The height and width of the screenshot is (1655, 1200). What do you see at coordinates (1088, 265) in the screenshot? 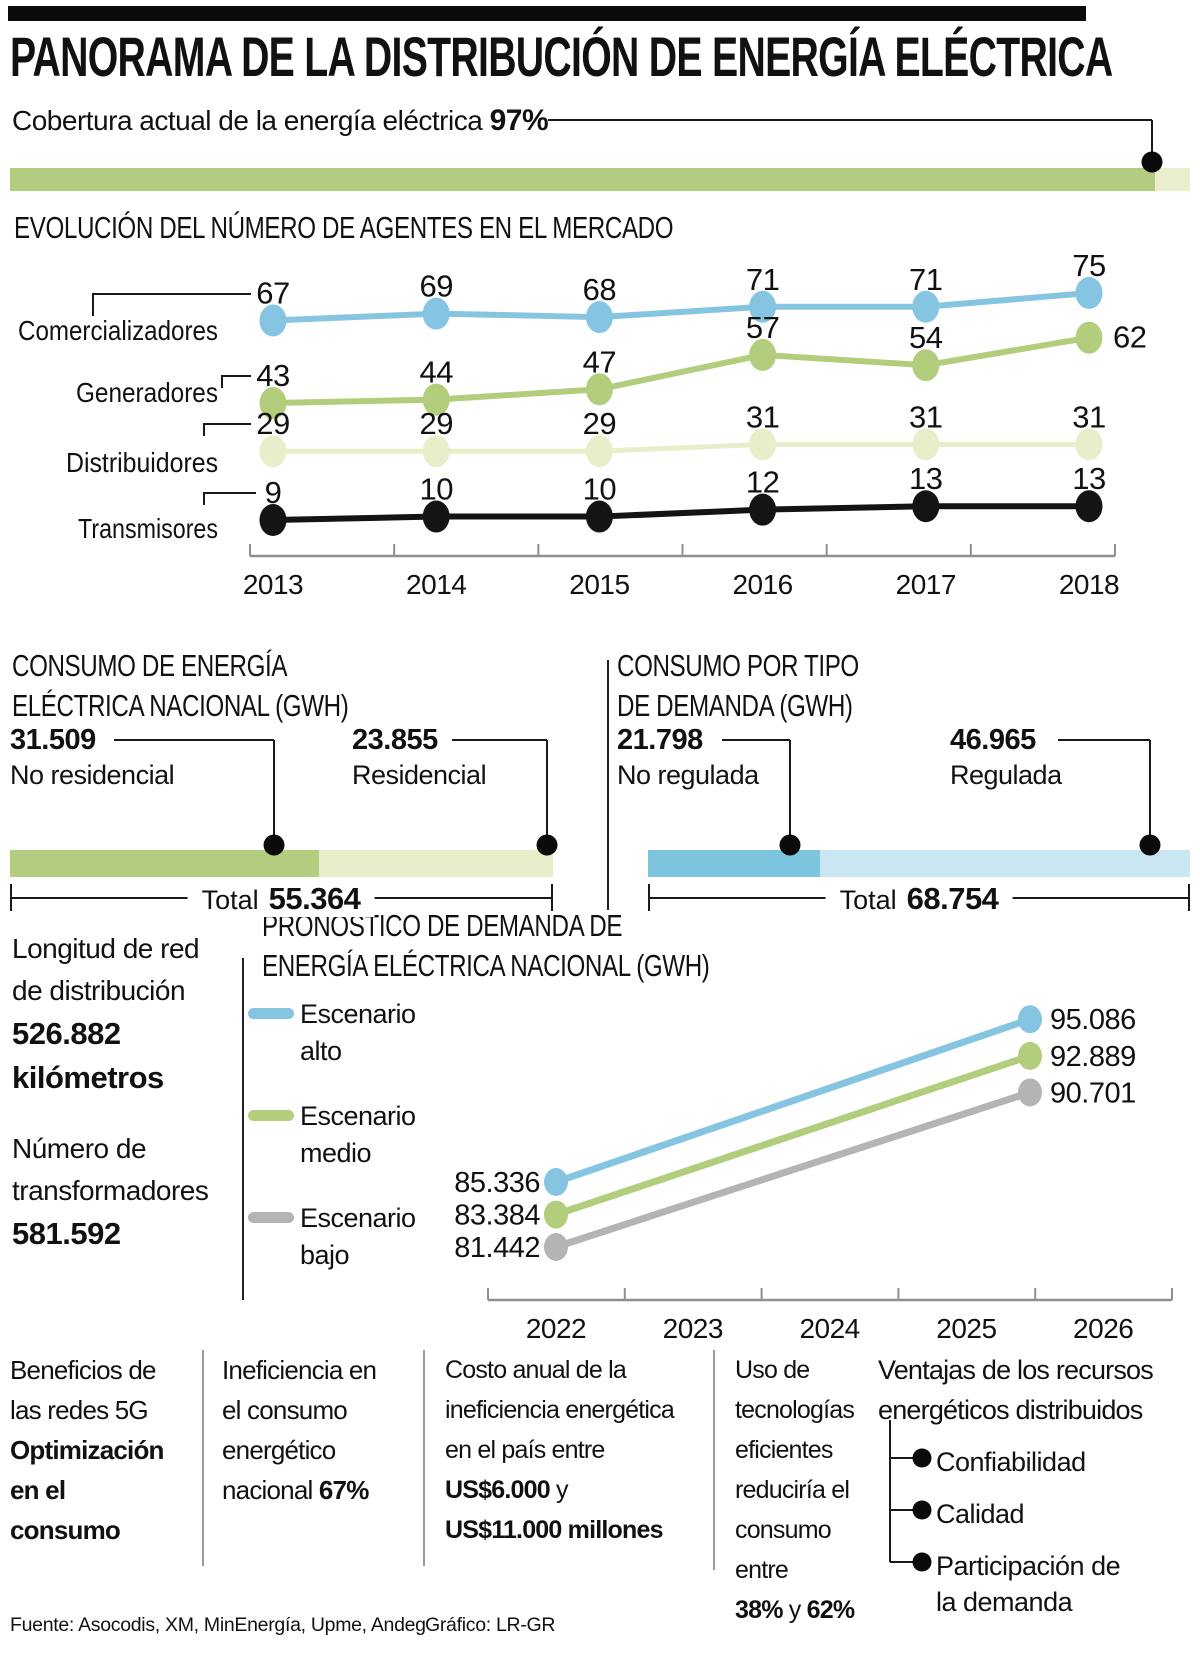
I see `svg-text: 75` at bounding box center [1088, 265].